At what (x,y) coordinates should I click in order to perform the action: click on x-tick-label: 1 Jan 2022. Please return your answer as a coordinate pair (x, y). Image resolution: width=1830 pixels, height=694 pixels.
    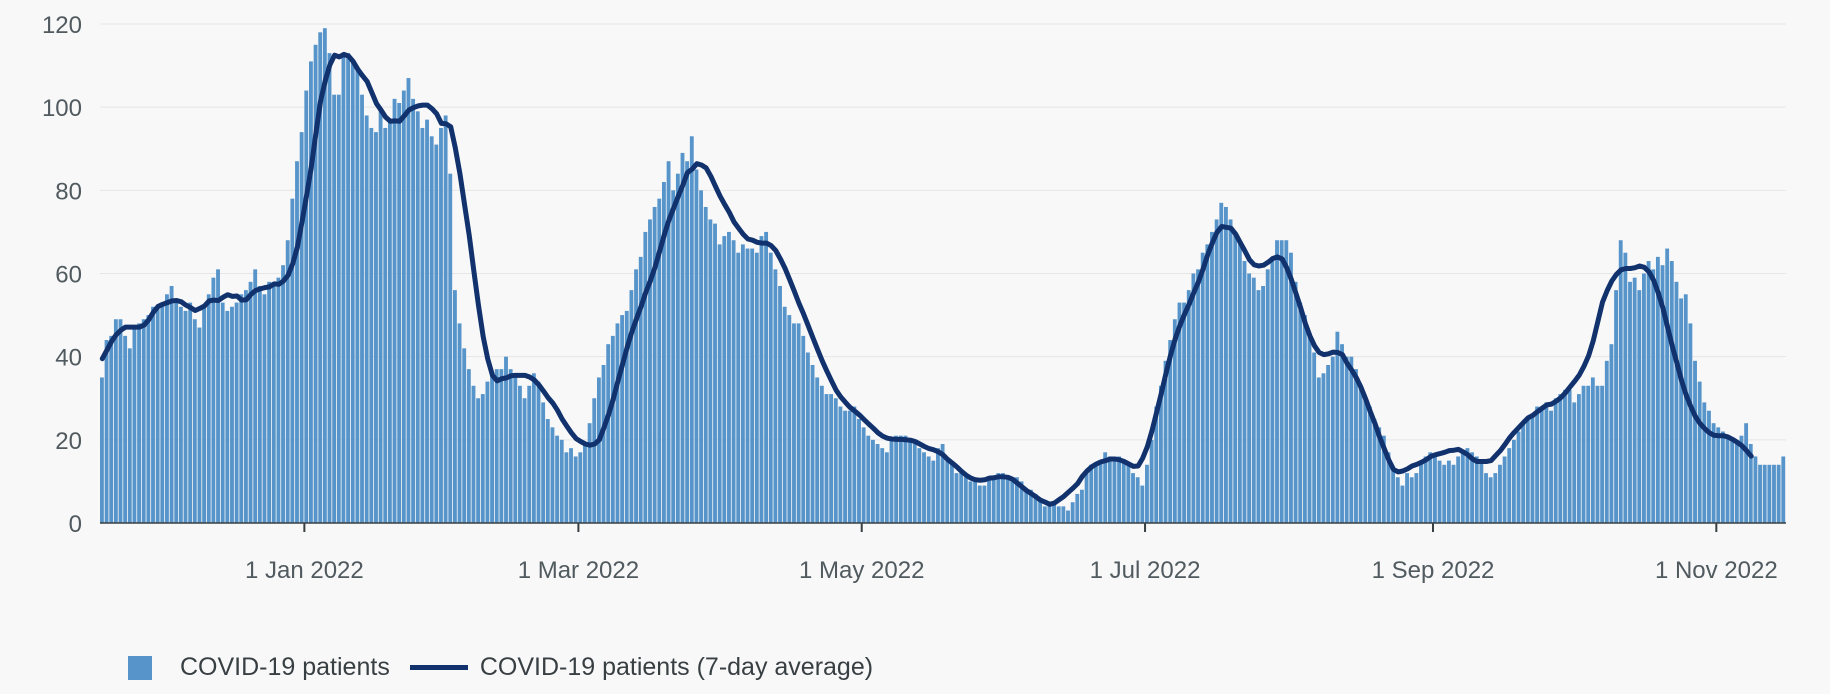
    Looking at the image, I should click on (304, 570).